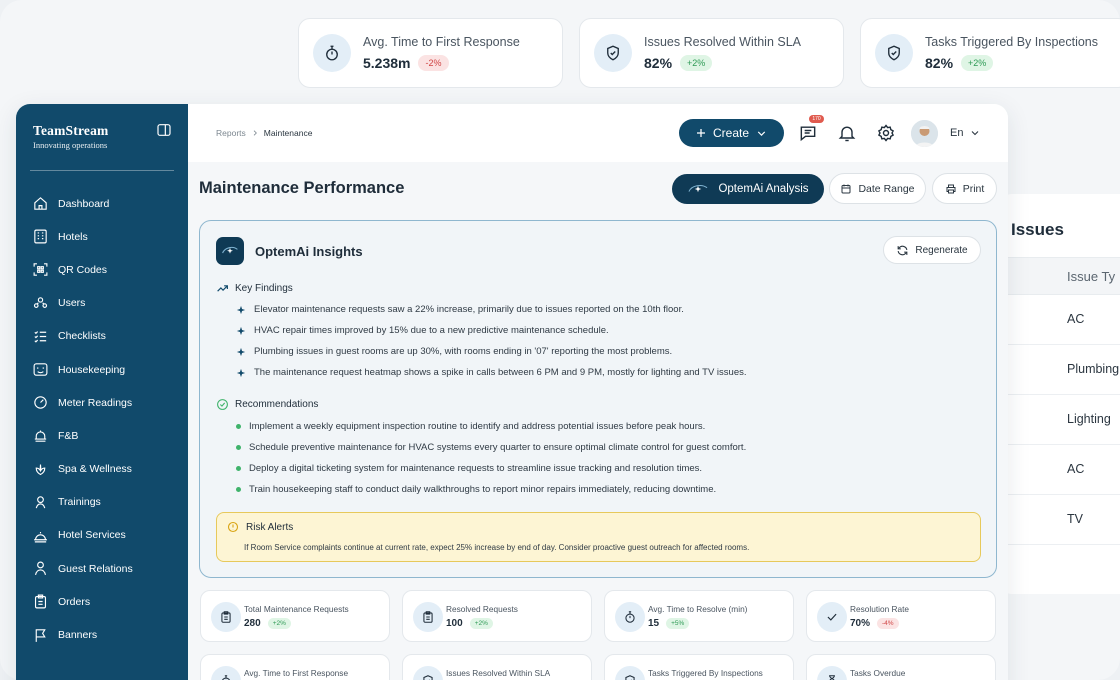 The height and width of the screenshot is (680, 1120). Describe the element at coordinates (40, 537) in the screenshot. I see `service-bell-icon` at that location.